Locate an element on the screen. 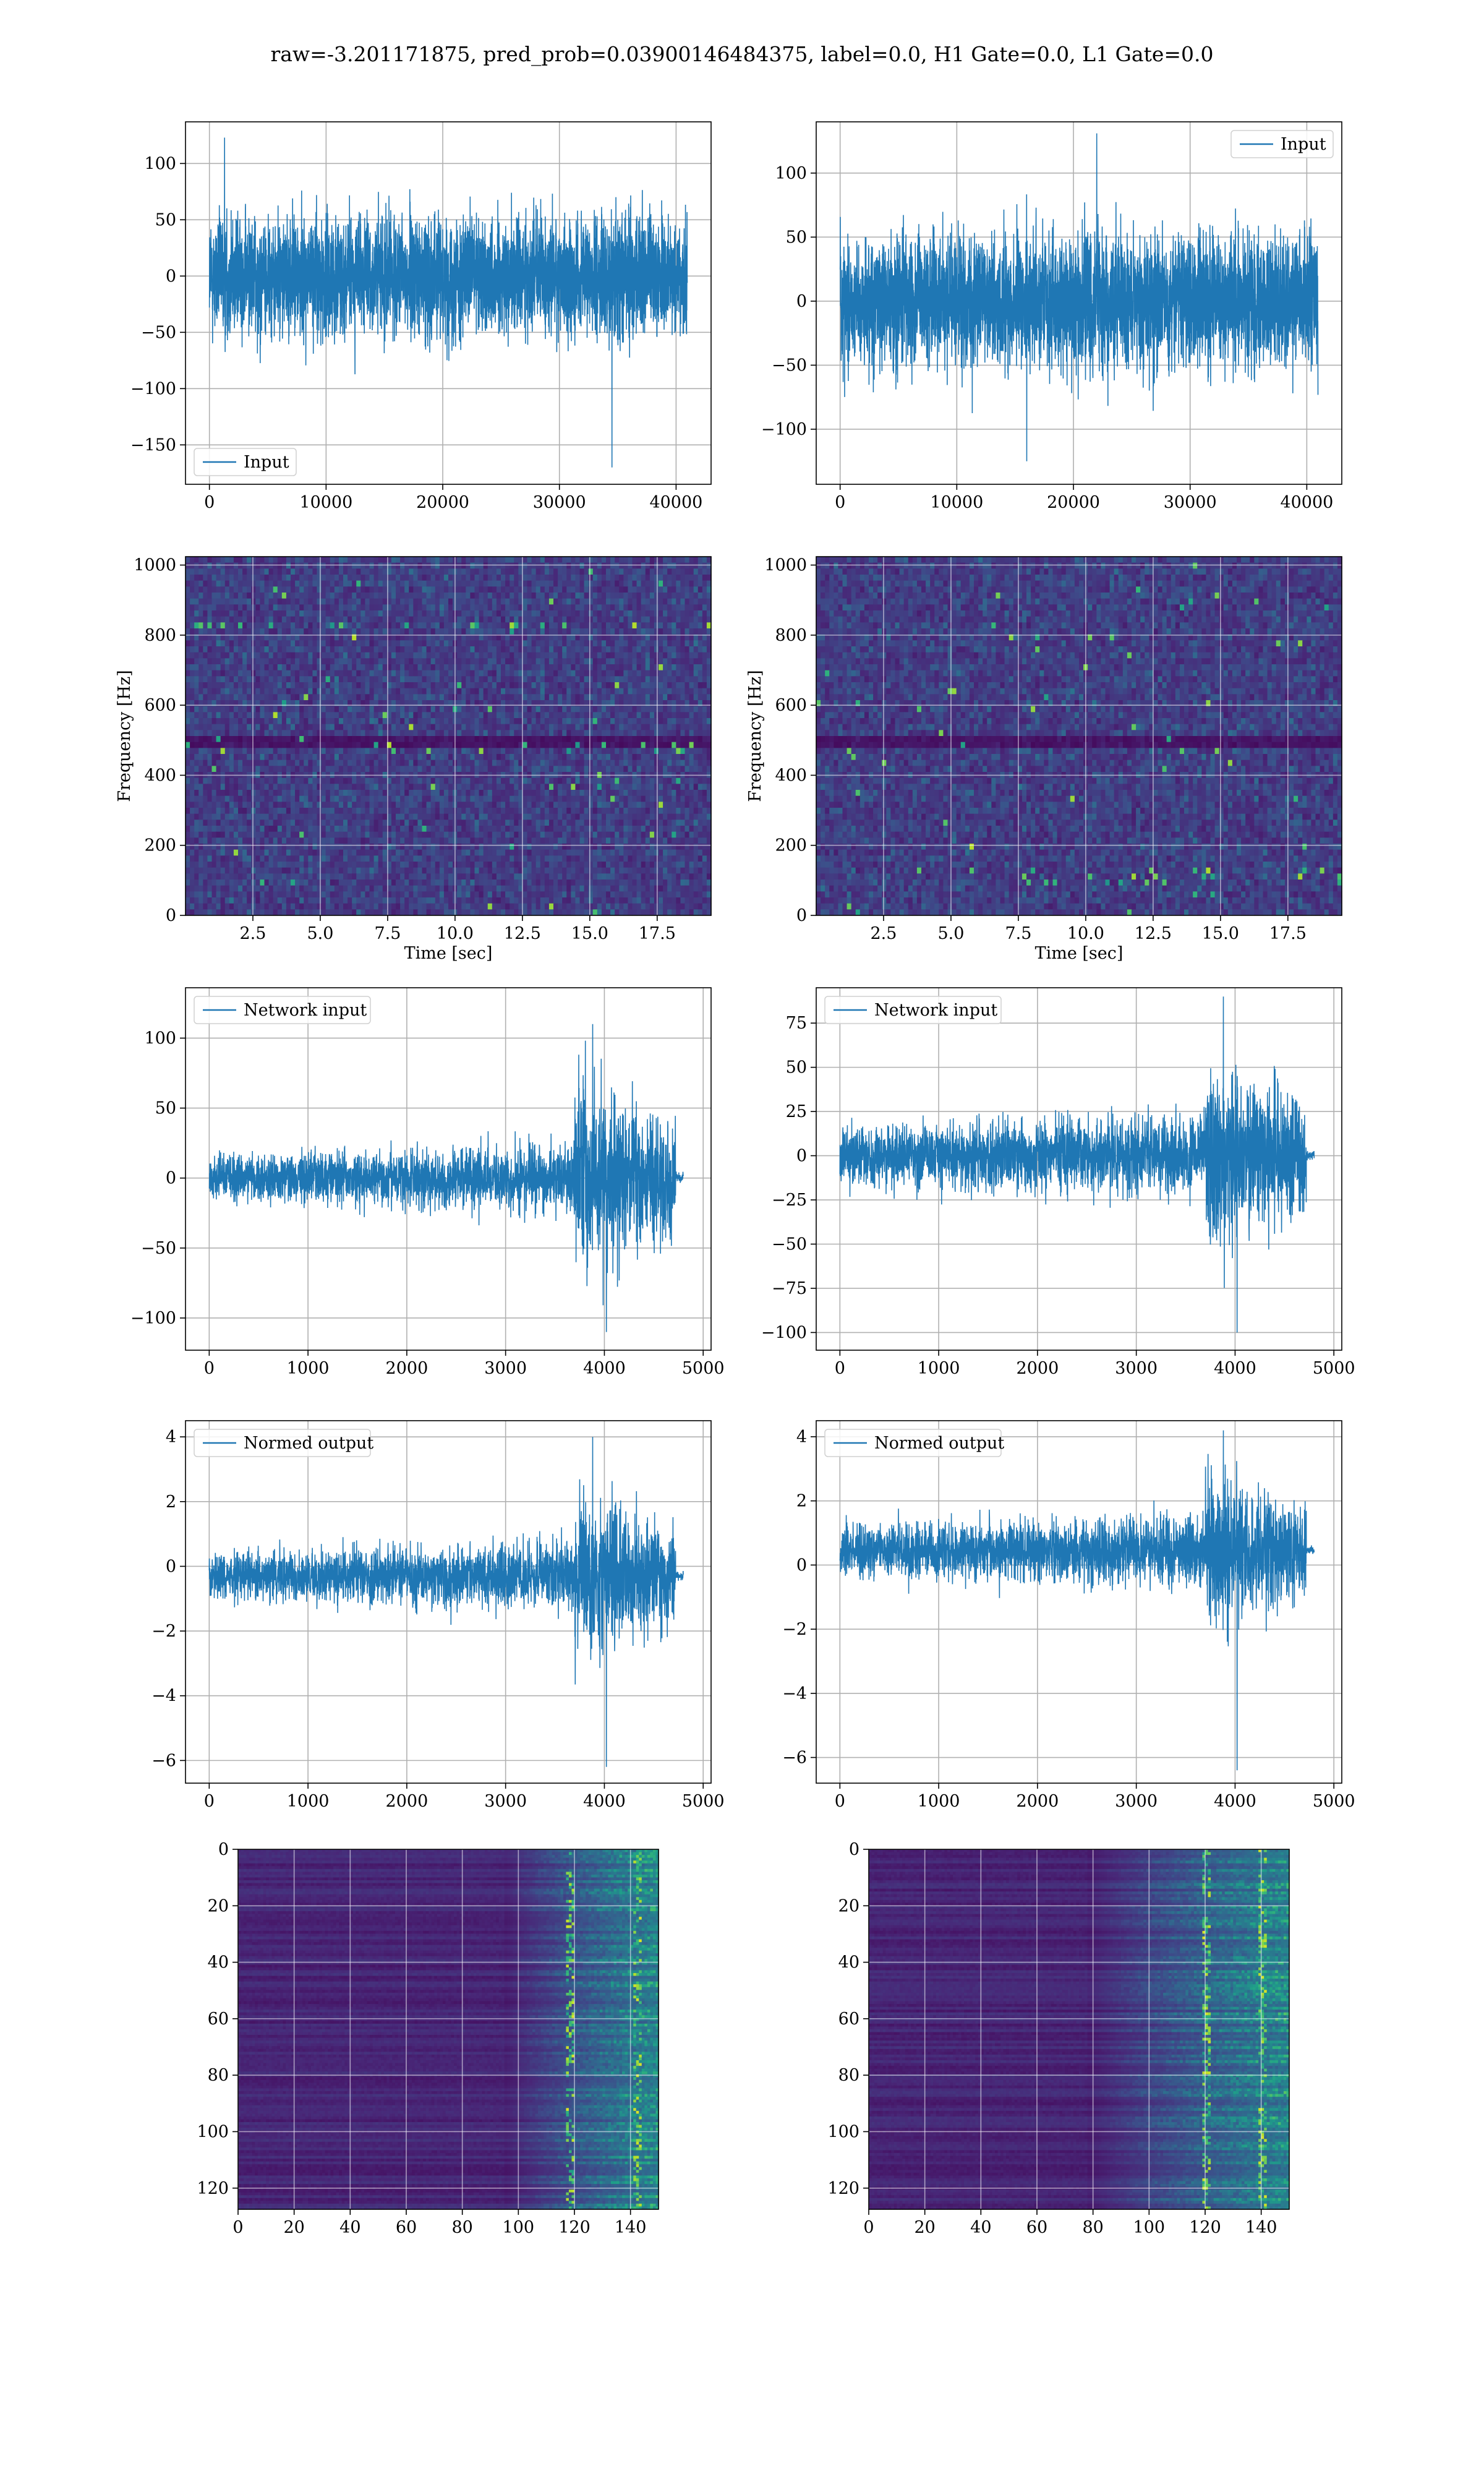 This screenshot has height=2474, width=1484. chart-2-1-heatmap-cells is located at coordinates (449, 736).